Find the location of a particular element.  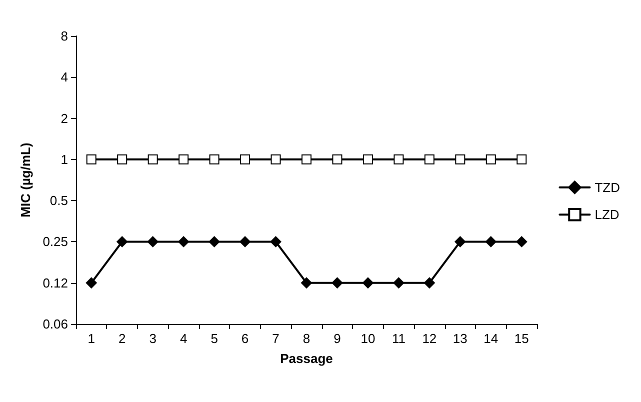

x-tick-label: 15 is located at coordinates (521, 338).